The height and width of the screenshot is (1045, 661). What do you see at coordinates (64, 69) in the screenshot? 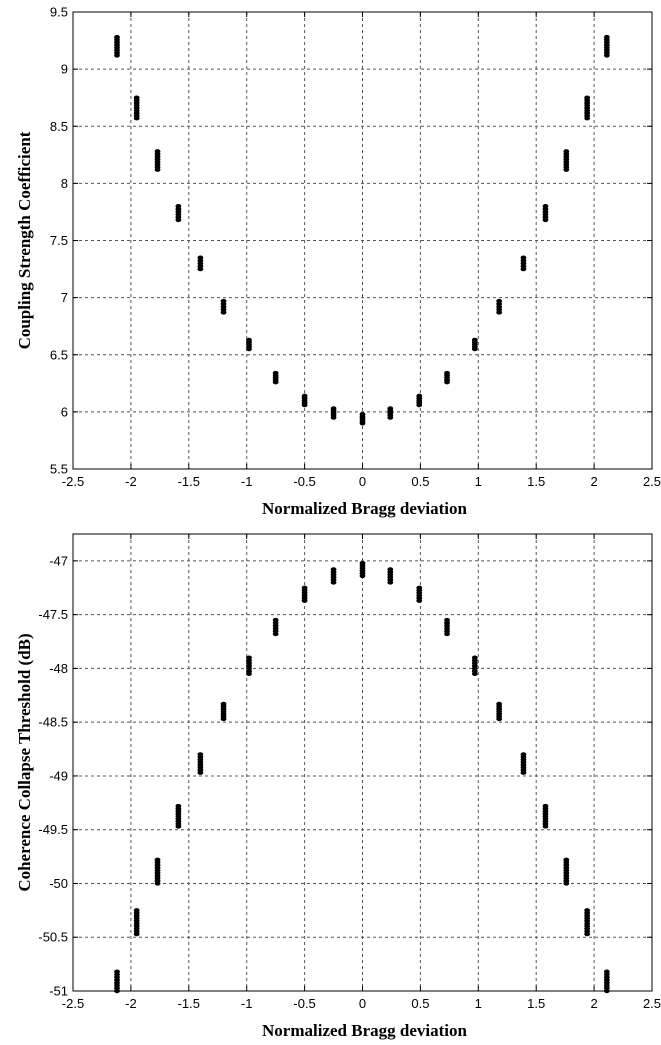
I see `y-tick-label: 9` at bounding box center [64, 69].